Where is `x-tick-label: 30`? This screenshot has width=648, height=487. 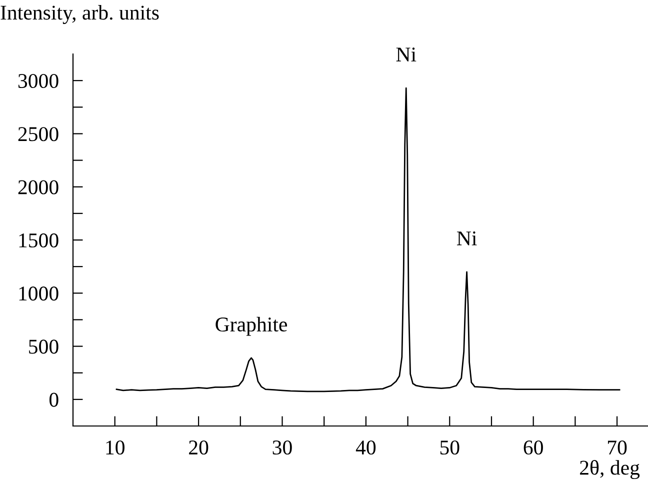 x-tick-label: 30 is located at coordinates (282, 447).